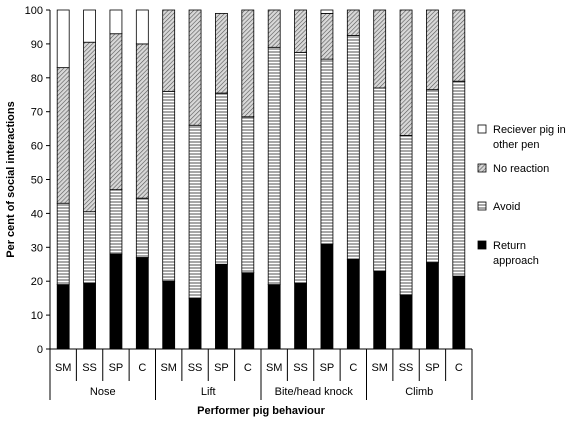  I want to click on legend-label: other pen, so click(516, 145).